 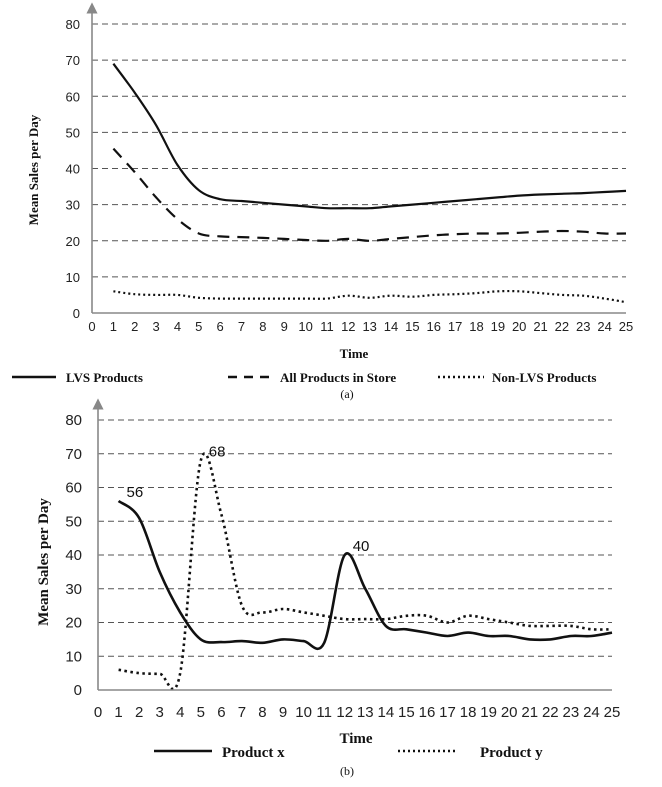 What do you see at coordinates (248, 500) in the screenshot?
I see `chart-b-annotations: 56 68 40` at bounding box center [248, 500].